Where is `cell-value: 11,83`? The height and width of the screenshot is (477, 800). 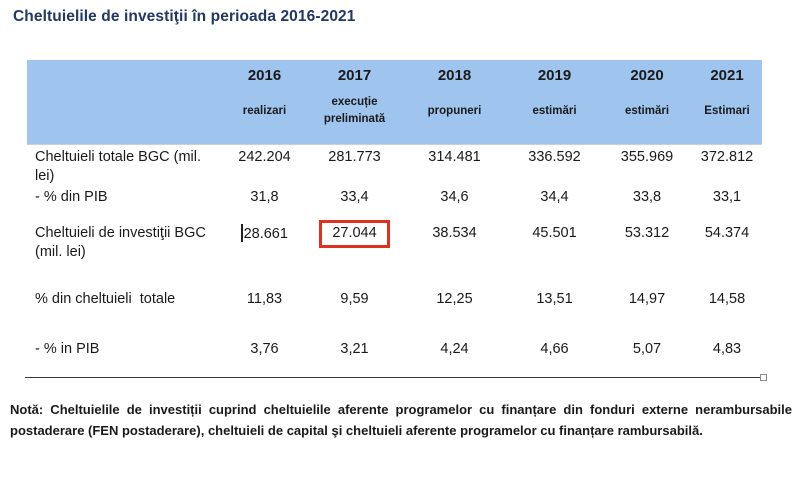
cell-value: 11,83 is located at coordinates (264, 299).